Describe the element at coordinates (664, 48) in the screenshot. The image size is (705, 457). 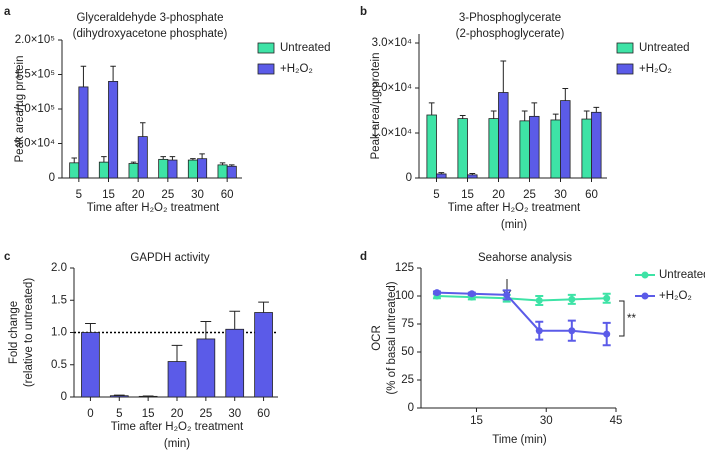
I see `legend-label: Untreated` at that location.